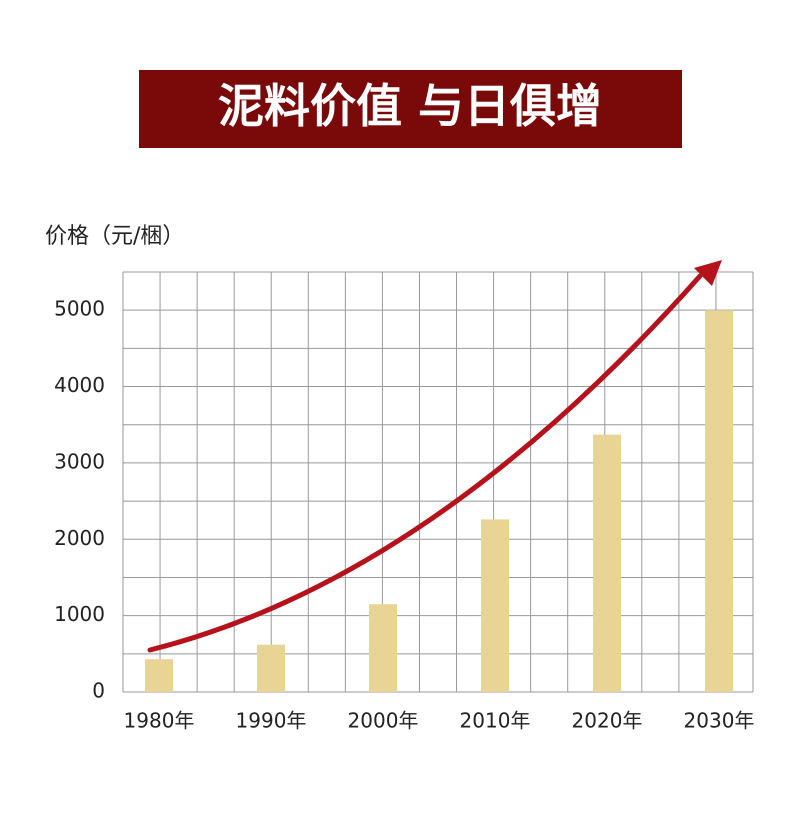 The height and width of the screenshot is (813, 797). What do you see at coordinates (719, 721) in the screenshot?
I see `x-tick-label: 2030年` at bounding box center [719, 721].